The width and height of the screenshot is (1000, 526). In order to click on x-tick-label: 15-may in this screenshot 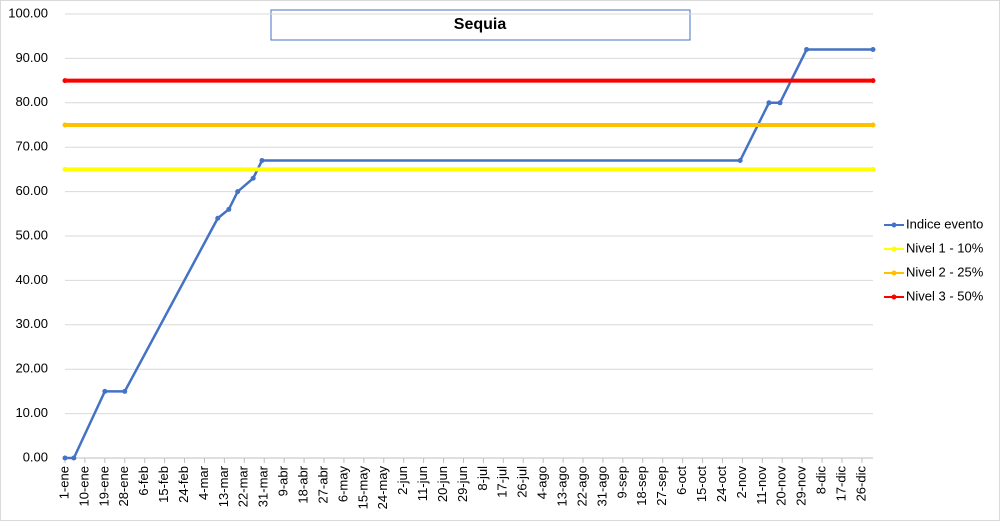, I will do `click(362, 488)`.